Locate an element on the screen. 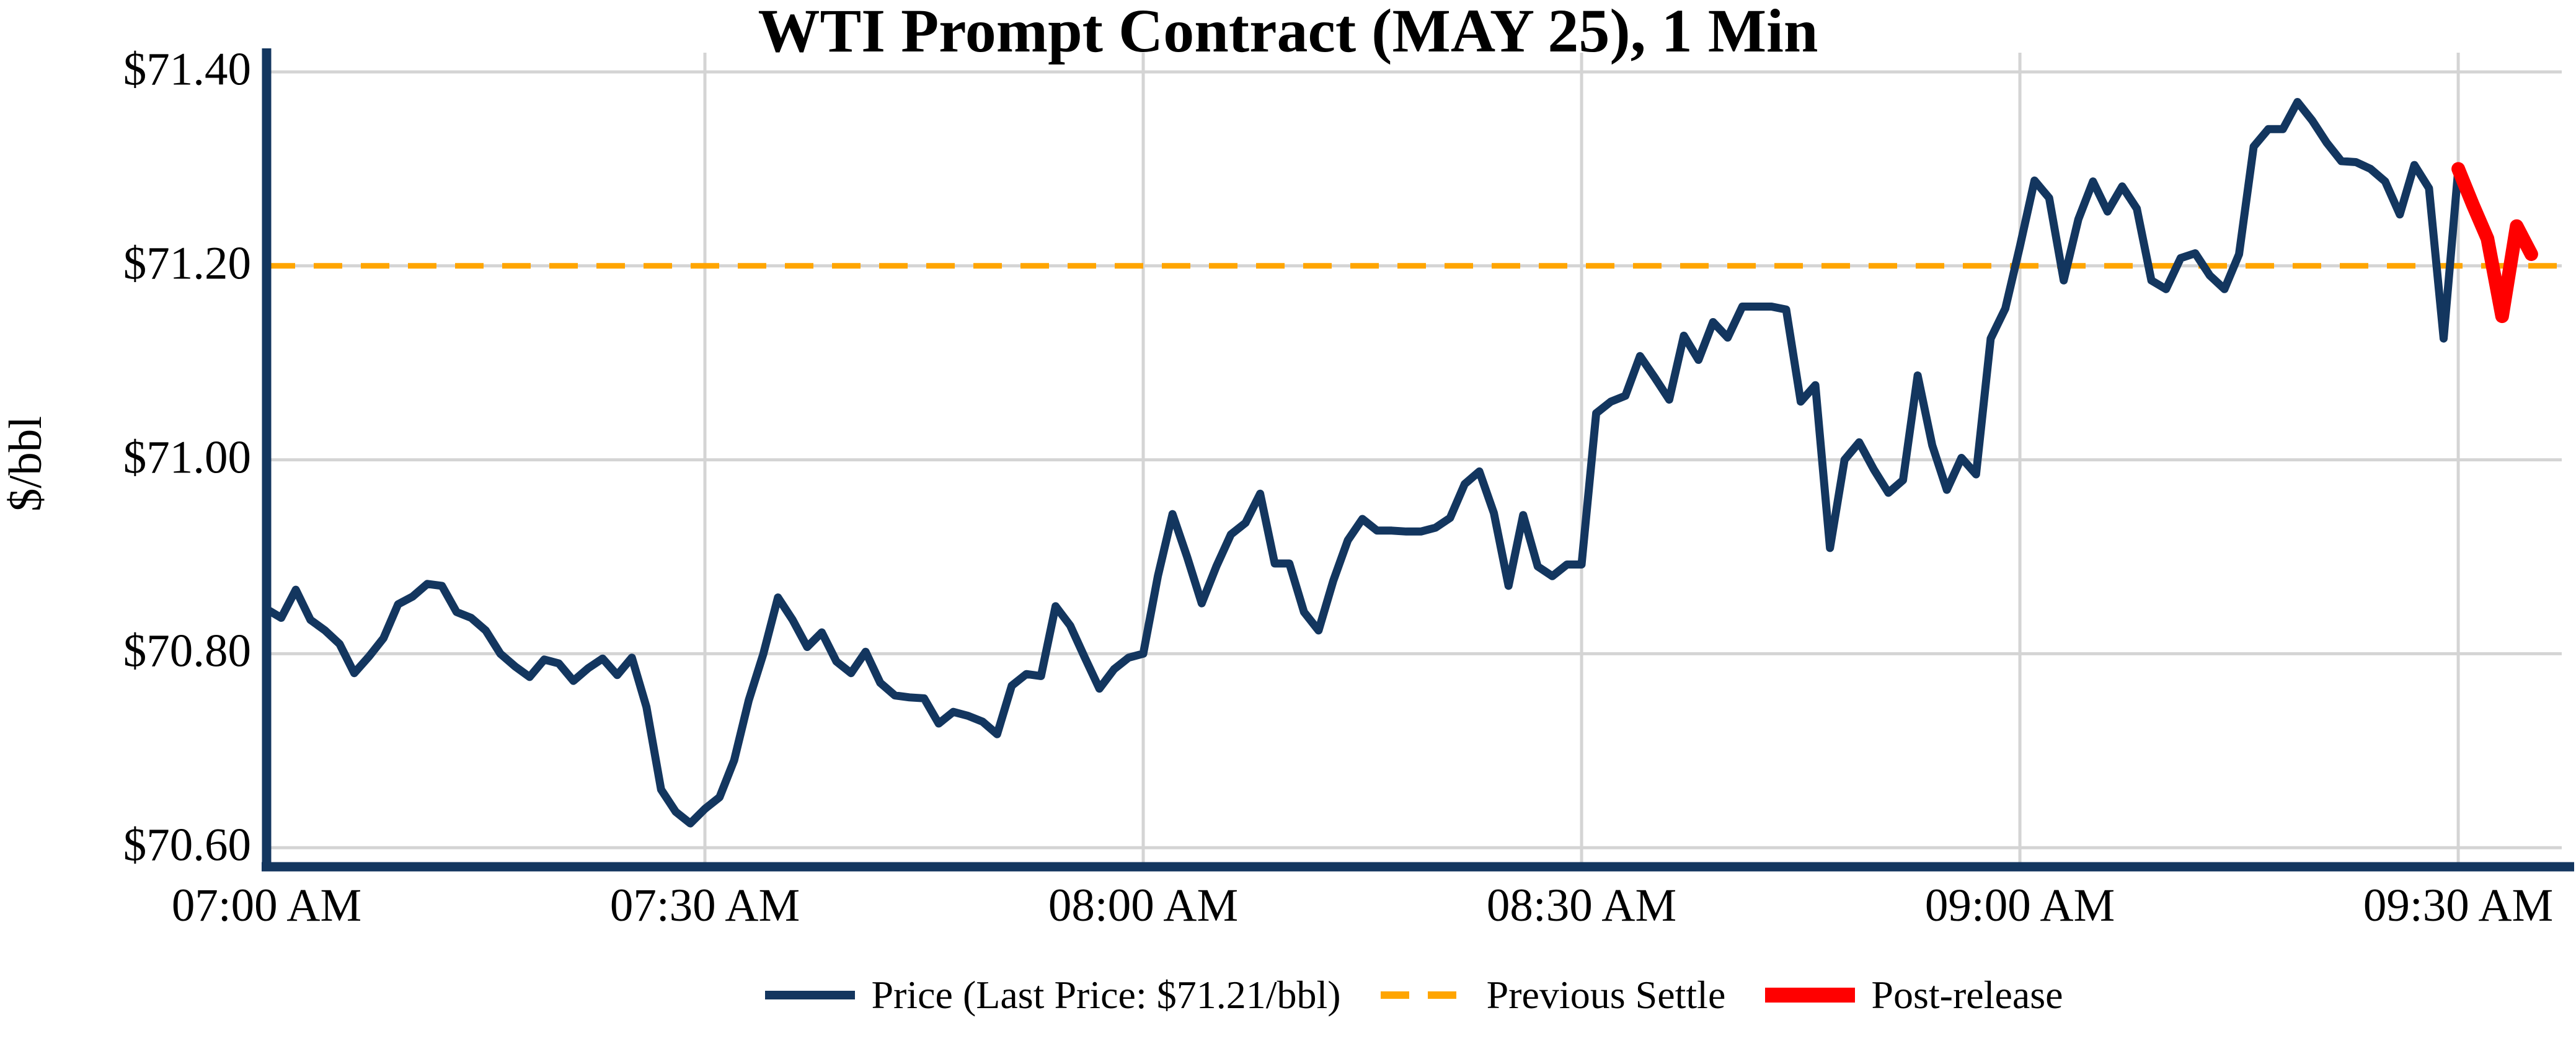  post-release-line is located at coordinates (2495, 243).